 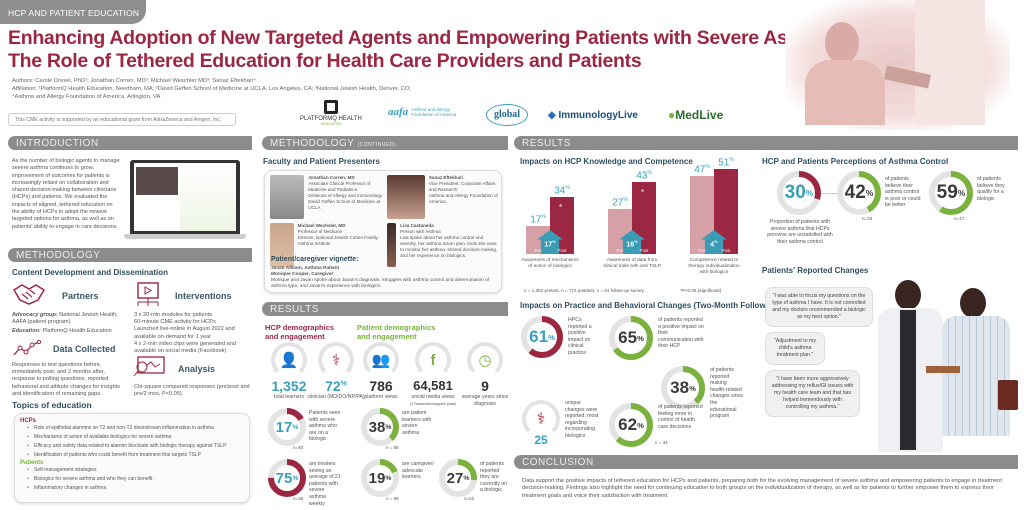 What do you see at coordinates (392, 447) in the screenshot?
I see `sample-size: n = 58` at bounding box center [392, 447].